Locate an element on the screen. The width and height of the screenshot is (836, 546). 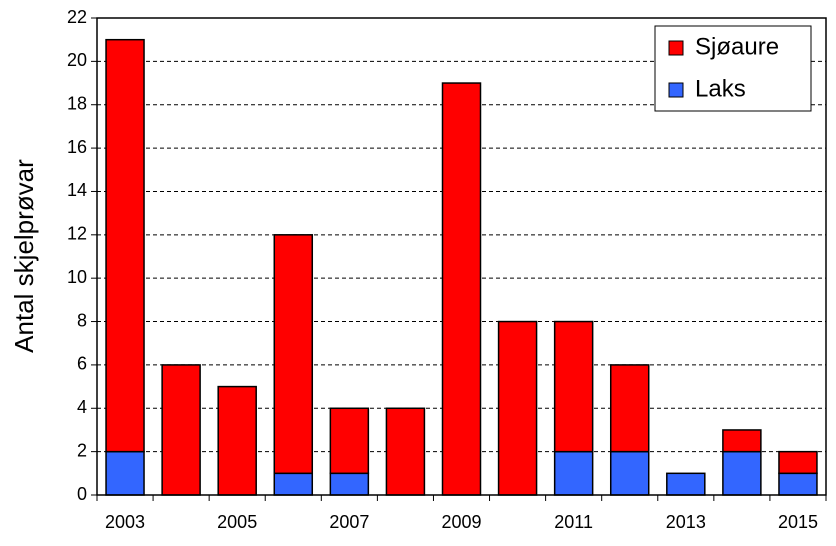
y-axis-label: Antal skjelprøvar is located at coordinates (24, 256).